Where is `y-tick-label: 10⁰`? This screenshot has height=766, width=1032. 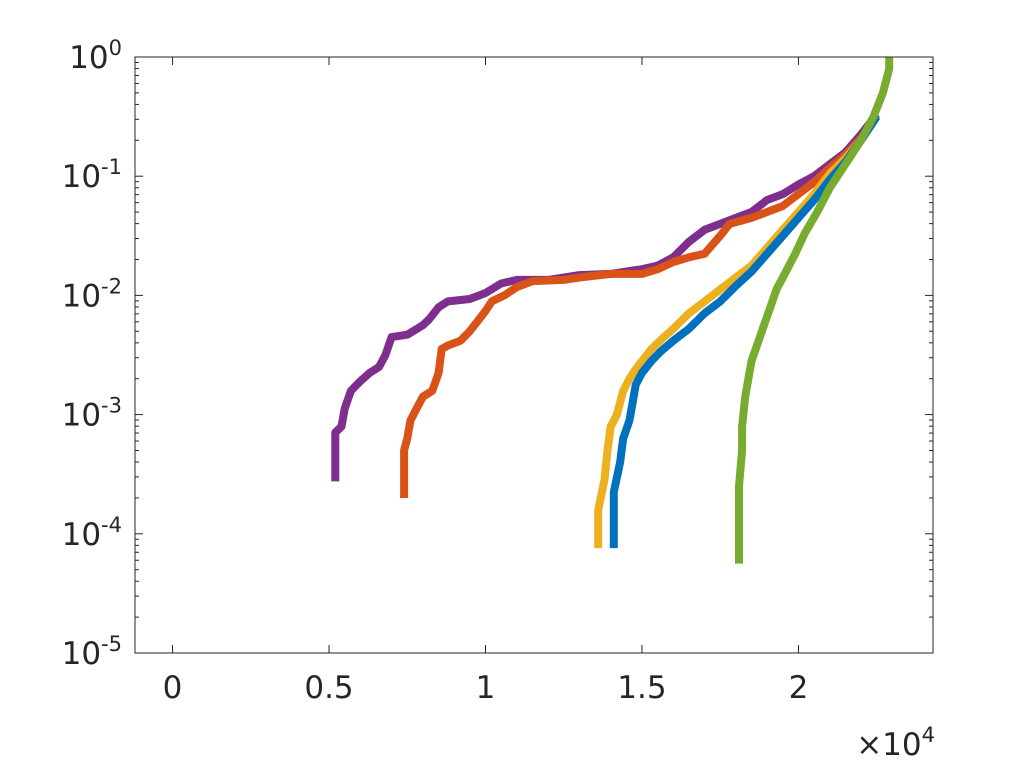 y-tick-label: 10⁰ is located at coordinates (95, 56).